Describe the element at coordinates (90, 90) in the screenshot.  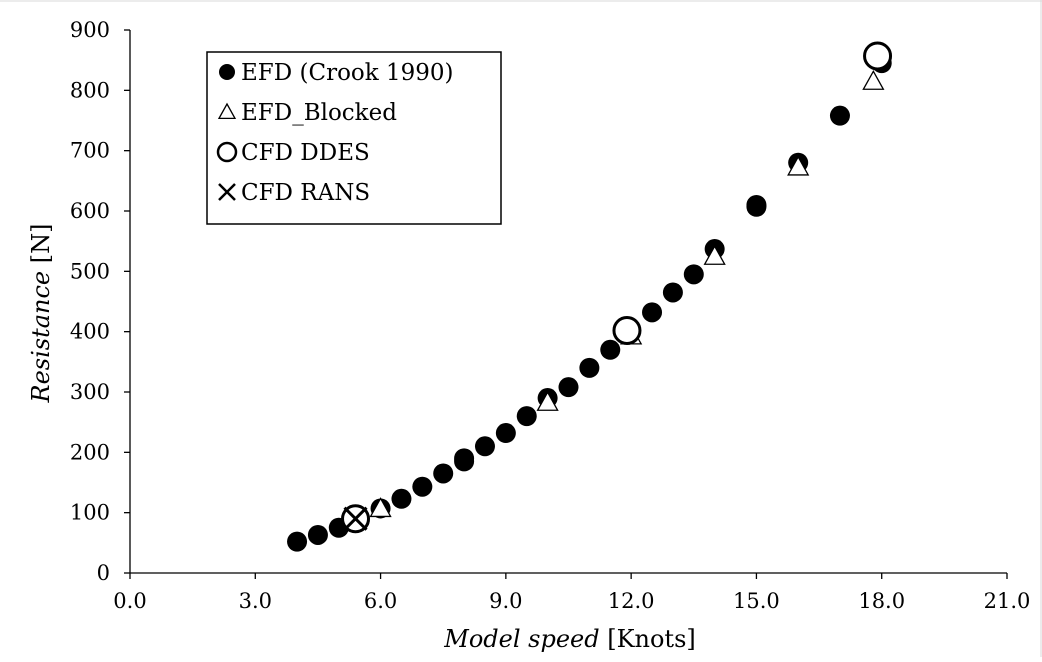
I see `y-tick-label: 800` at that location.